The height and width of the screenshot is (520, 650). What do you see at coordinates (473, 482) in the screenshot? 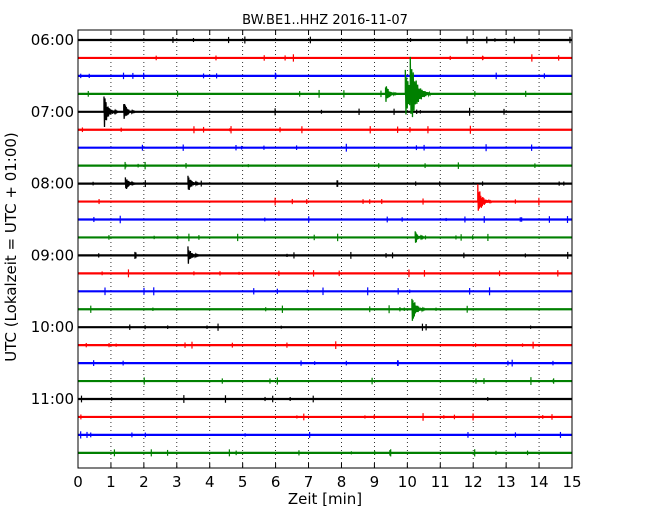
I see `x-tick-label-12: 12` at bounding box center [473, 482].